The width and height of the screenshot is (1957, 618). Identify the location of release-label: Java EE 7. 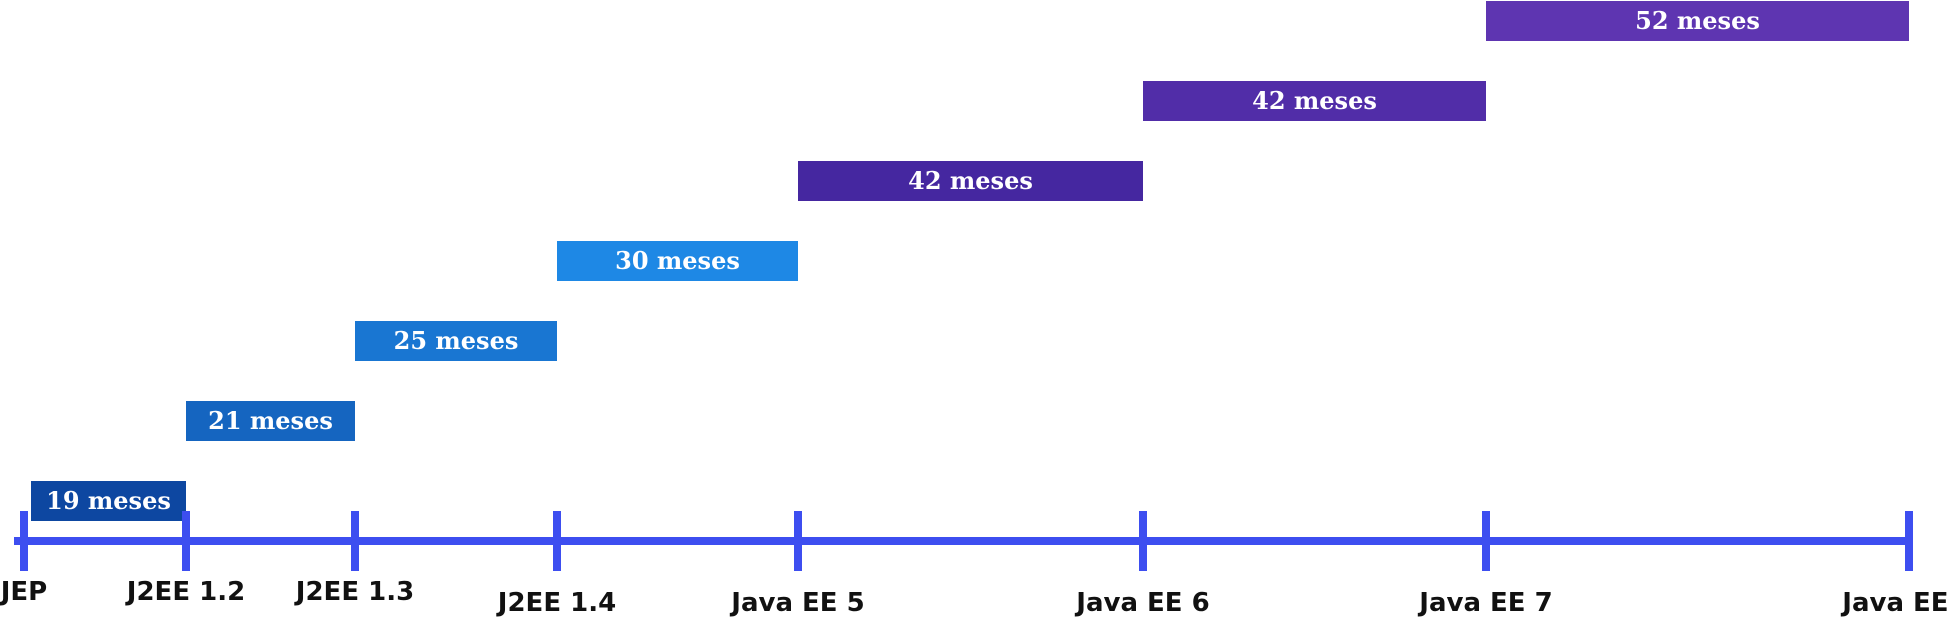
(1484, 603).